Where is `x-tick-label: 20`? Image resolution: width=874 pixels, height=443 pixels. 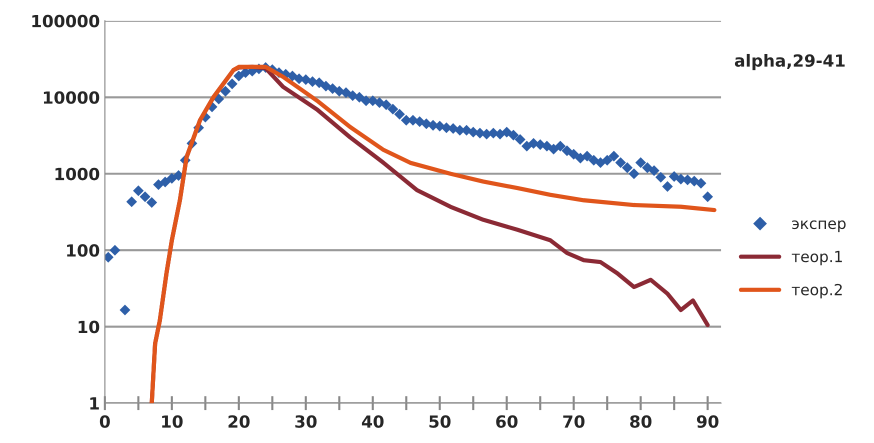
x-tick-label: 20 is located at coordinates (239, 421).